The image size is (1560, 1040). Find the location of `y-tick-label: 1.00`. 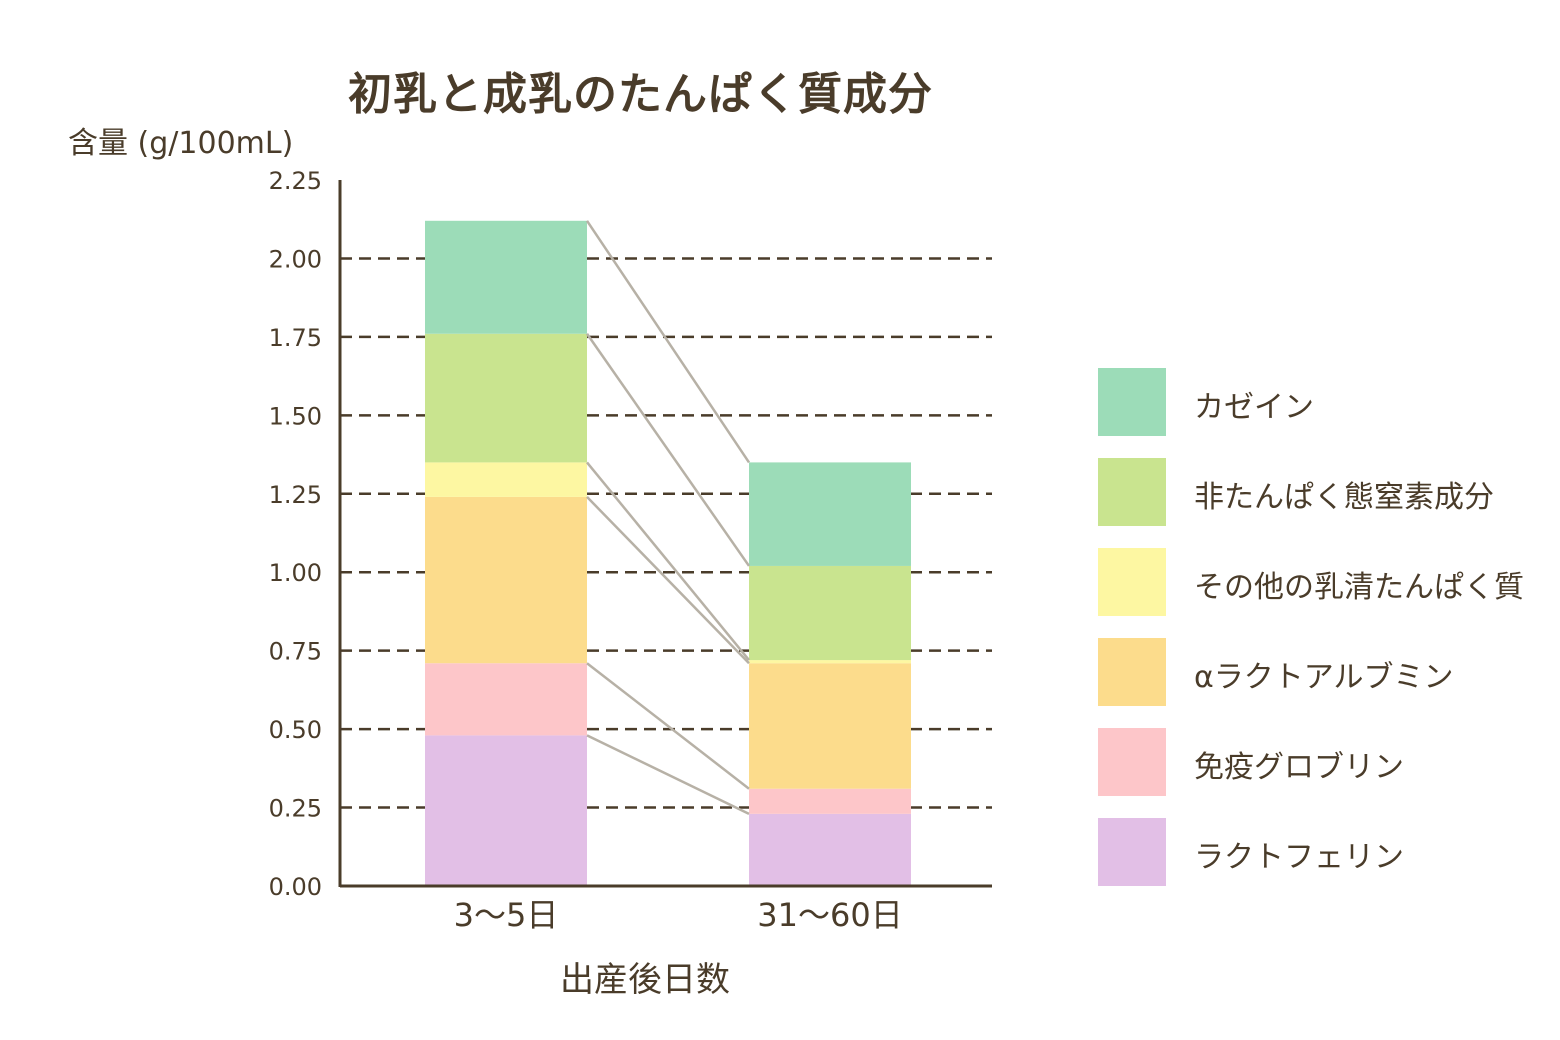

y-tick-label: 1.00 is located at coordinates (295, 573).